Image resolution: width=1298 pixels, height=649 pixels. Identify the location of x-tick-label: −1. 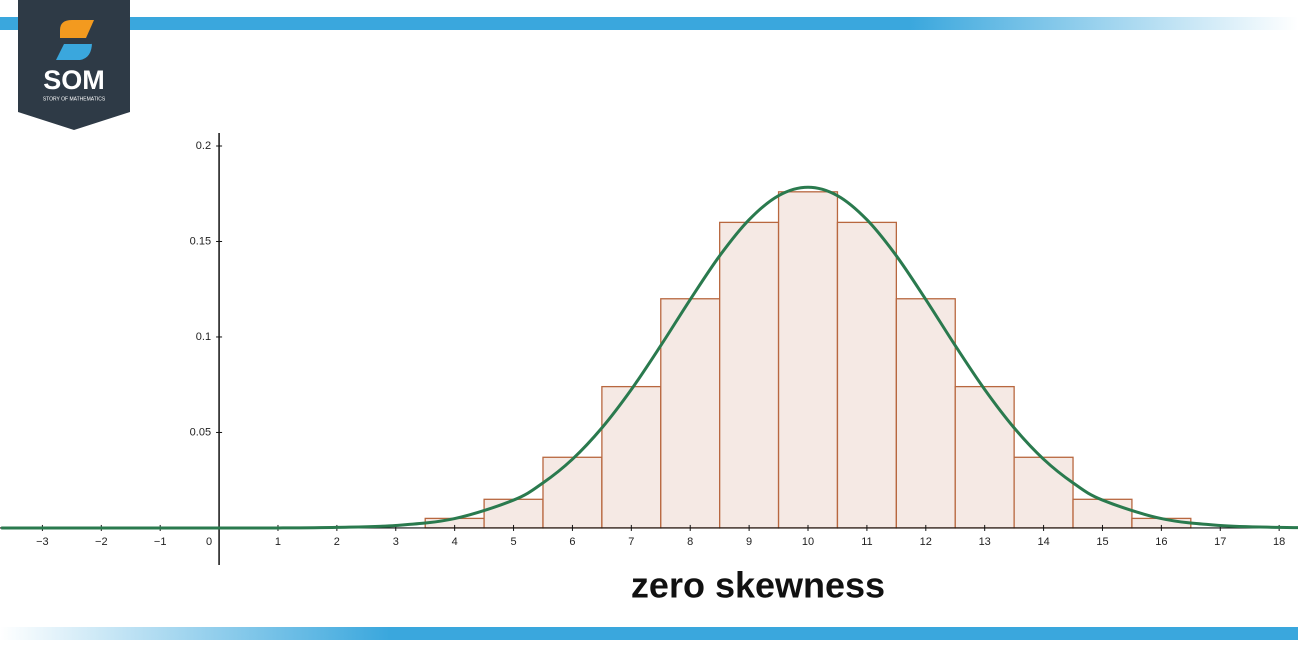
(160, 542).